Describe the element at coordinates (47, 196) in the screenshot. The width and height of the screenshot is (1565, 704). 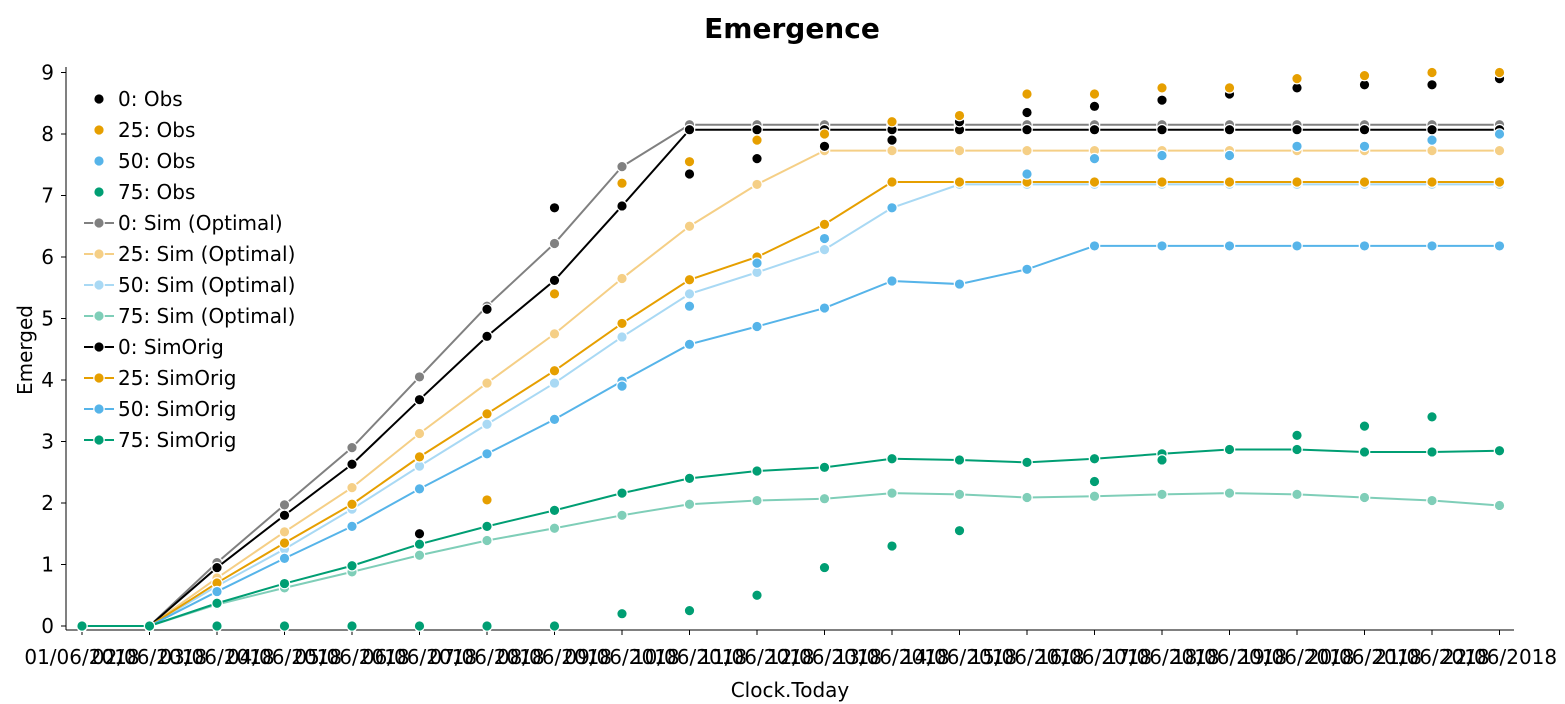
I see `y-tick-label: 7` at that location.